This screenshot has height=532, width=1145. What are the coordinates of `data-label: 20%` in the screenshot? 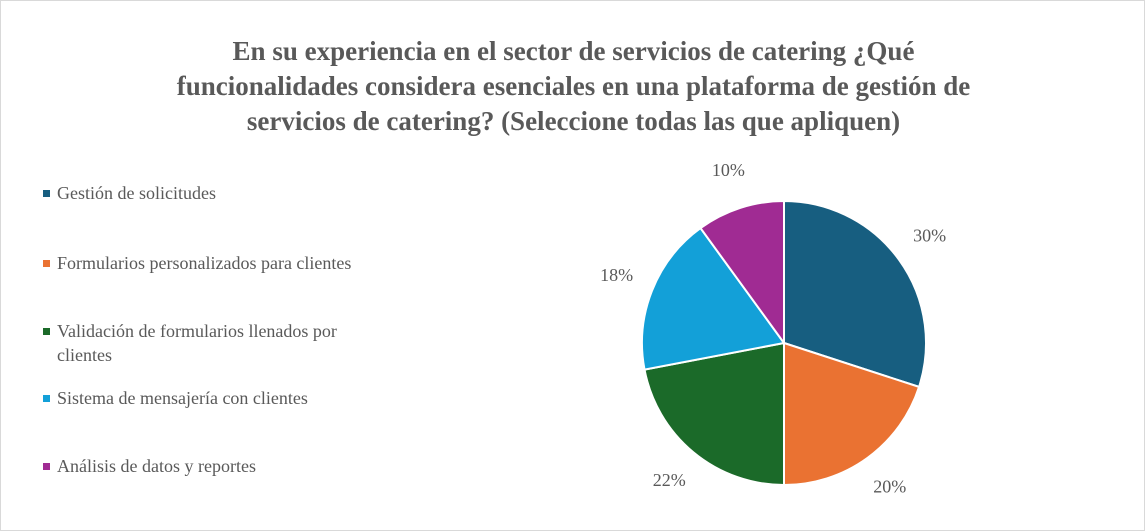 It's located at (889, 487).